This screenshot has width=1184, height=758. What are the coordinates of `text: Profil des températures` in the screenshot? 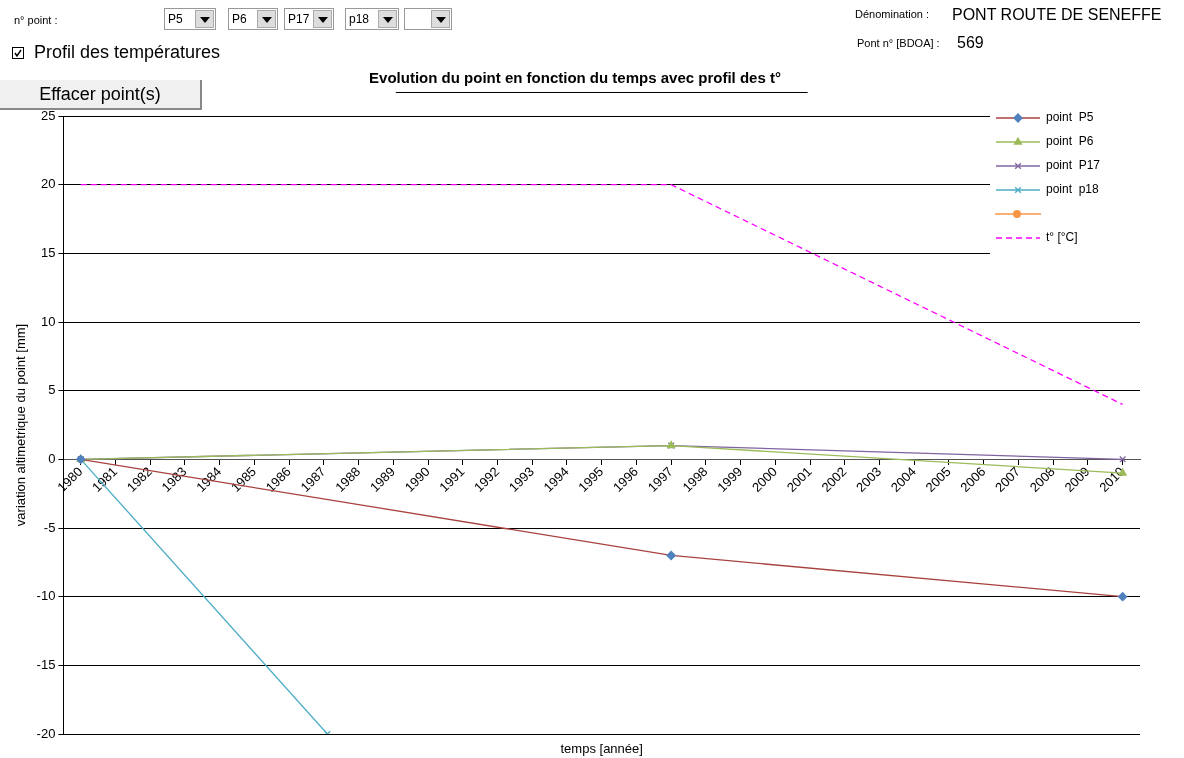 It's located at (127, 52).